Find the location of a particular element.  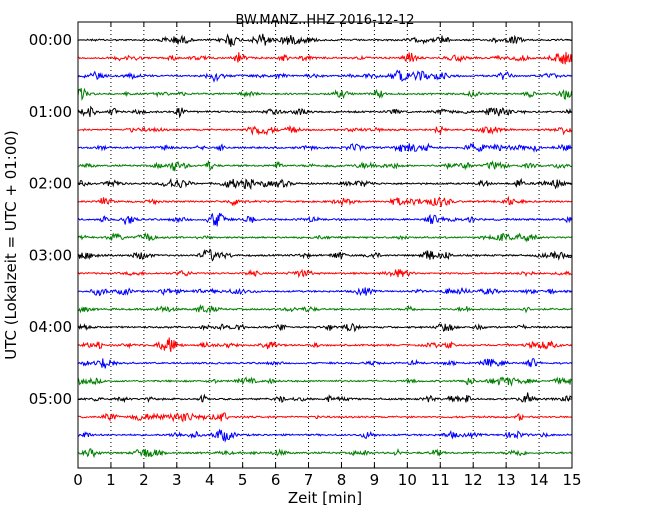

y-tick-label: 00:00 is located at coordinates (50, 40).